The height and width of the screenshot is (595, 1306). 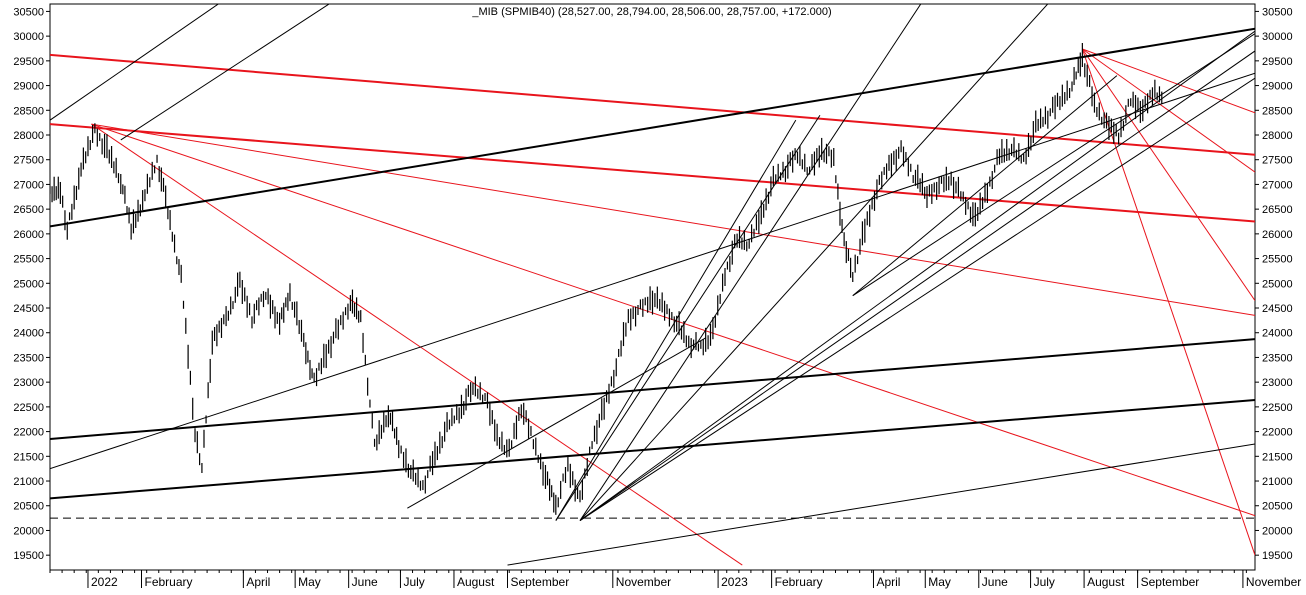 What do you see at coordinates (1277, 111) in the screenshot?
I see `y-tick-label-right: 28500` at bounding box center [1277, 111].